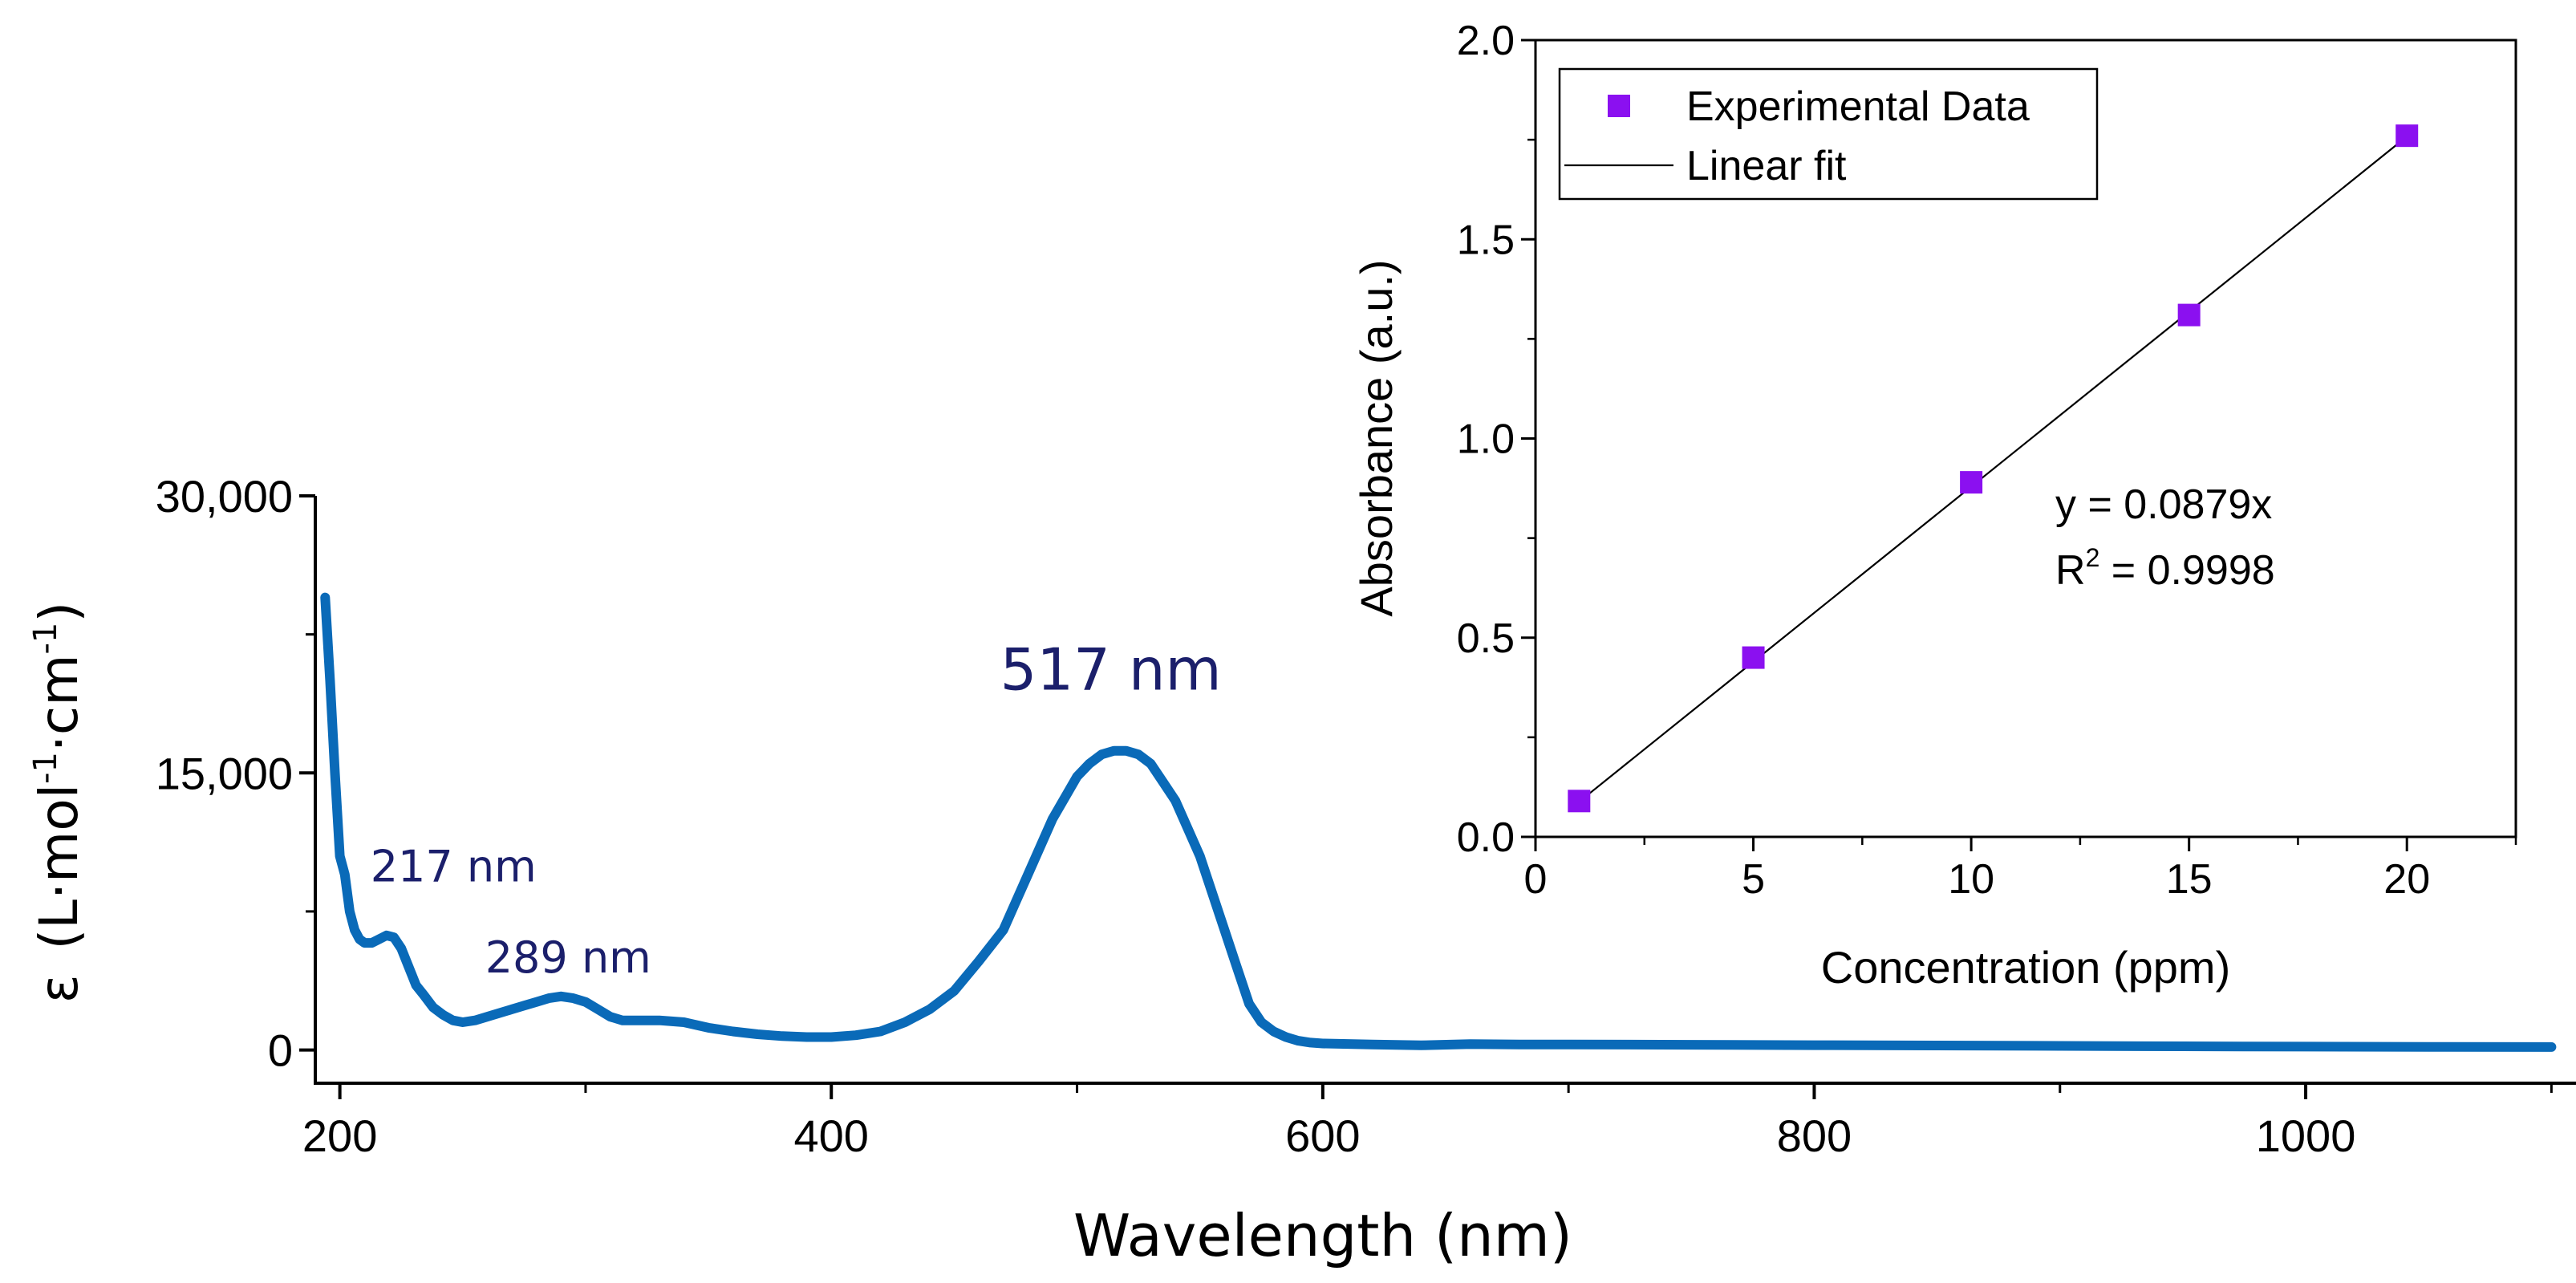  What do you see at coordinates (1486, 639) in the screenshot?
I see `inset-y-tick-label-0.5: 0.5` at bounding box center [1486, 639].